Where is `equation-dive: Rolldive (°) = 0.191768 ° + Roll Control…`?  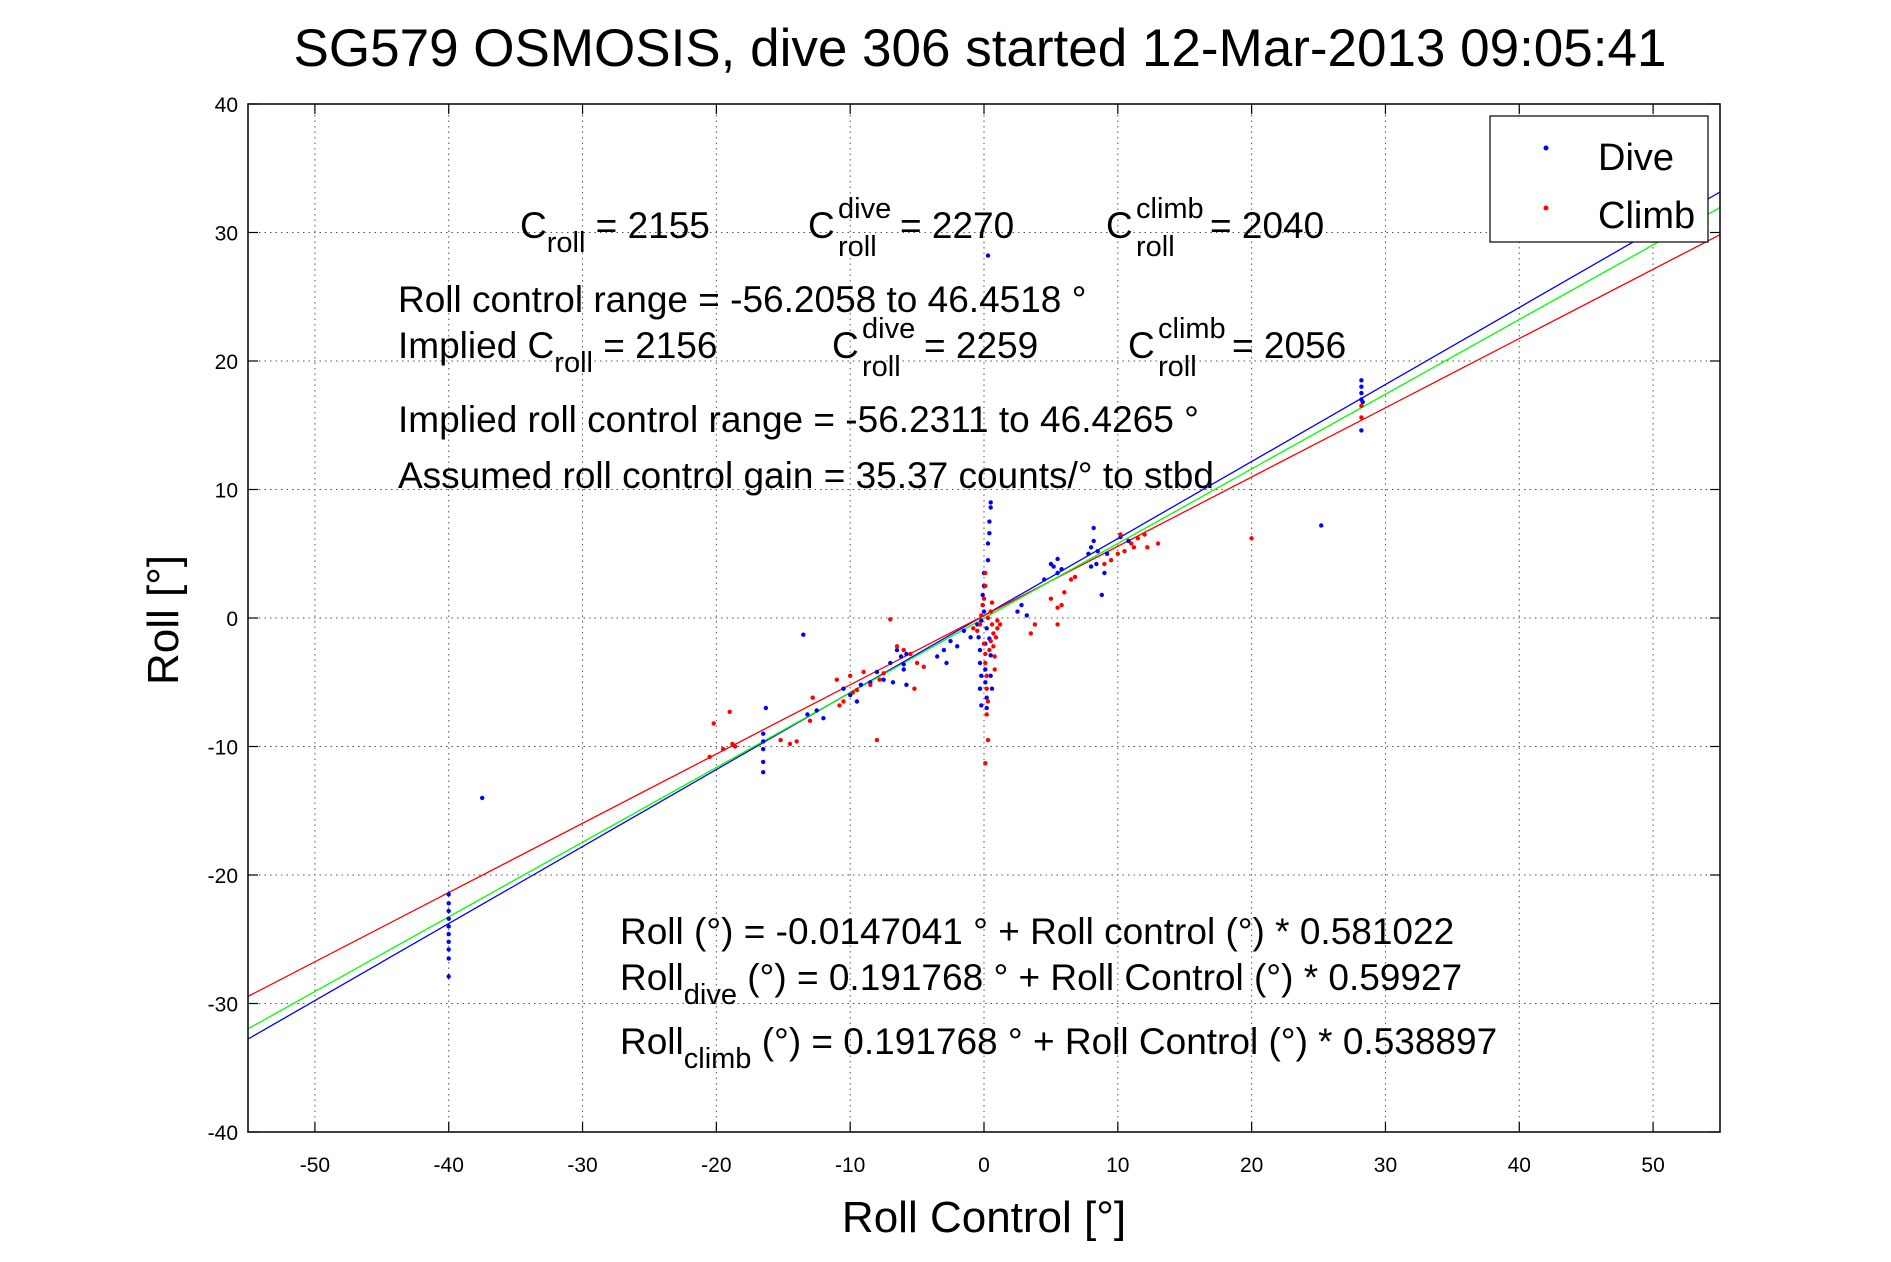
equation-dive: Rolldive (°) = 0.191768 ° + Roll Control… is located at coordinates (1041, 984).